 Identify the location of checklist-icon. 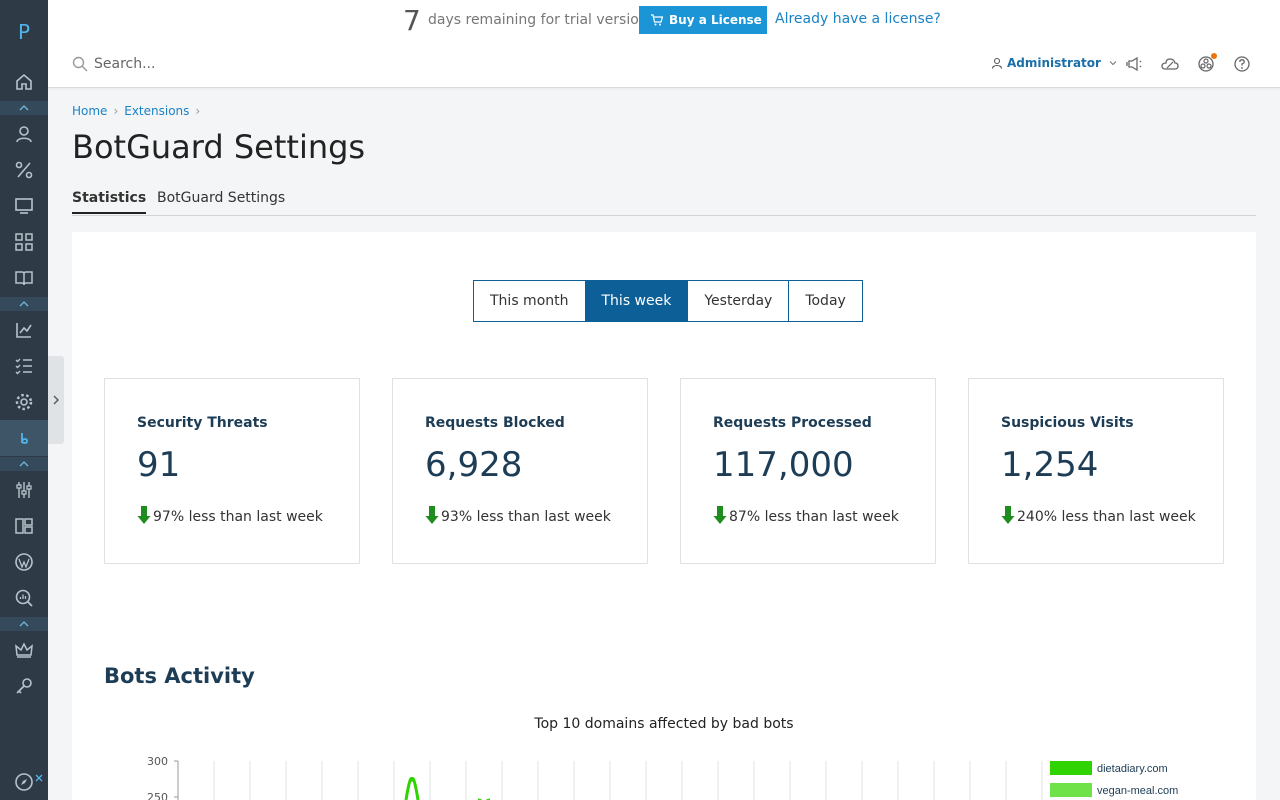
(24, 366).